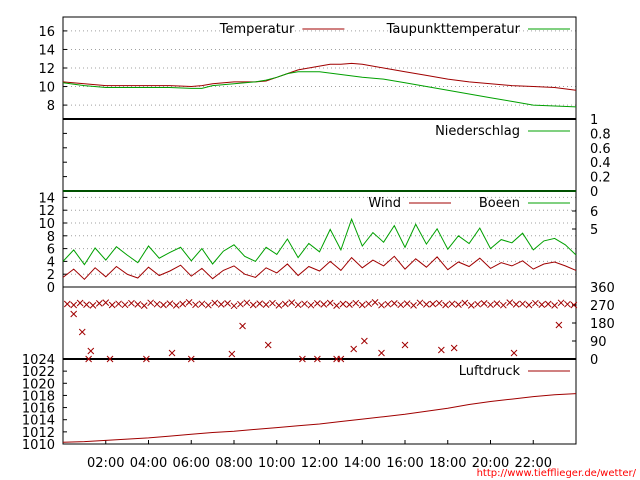 The width and height of the screenshot is (640, 480). Describe the element at coordinates (276, 463) in the screenshot. I see `x-tick-label: 10:00` at that location.